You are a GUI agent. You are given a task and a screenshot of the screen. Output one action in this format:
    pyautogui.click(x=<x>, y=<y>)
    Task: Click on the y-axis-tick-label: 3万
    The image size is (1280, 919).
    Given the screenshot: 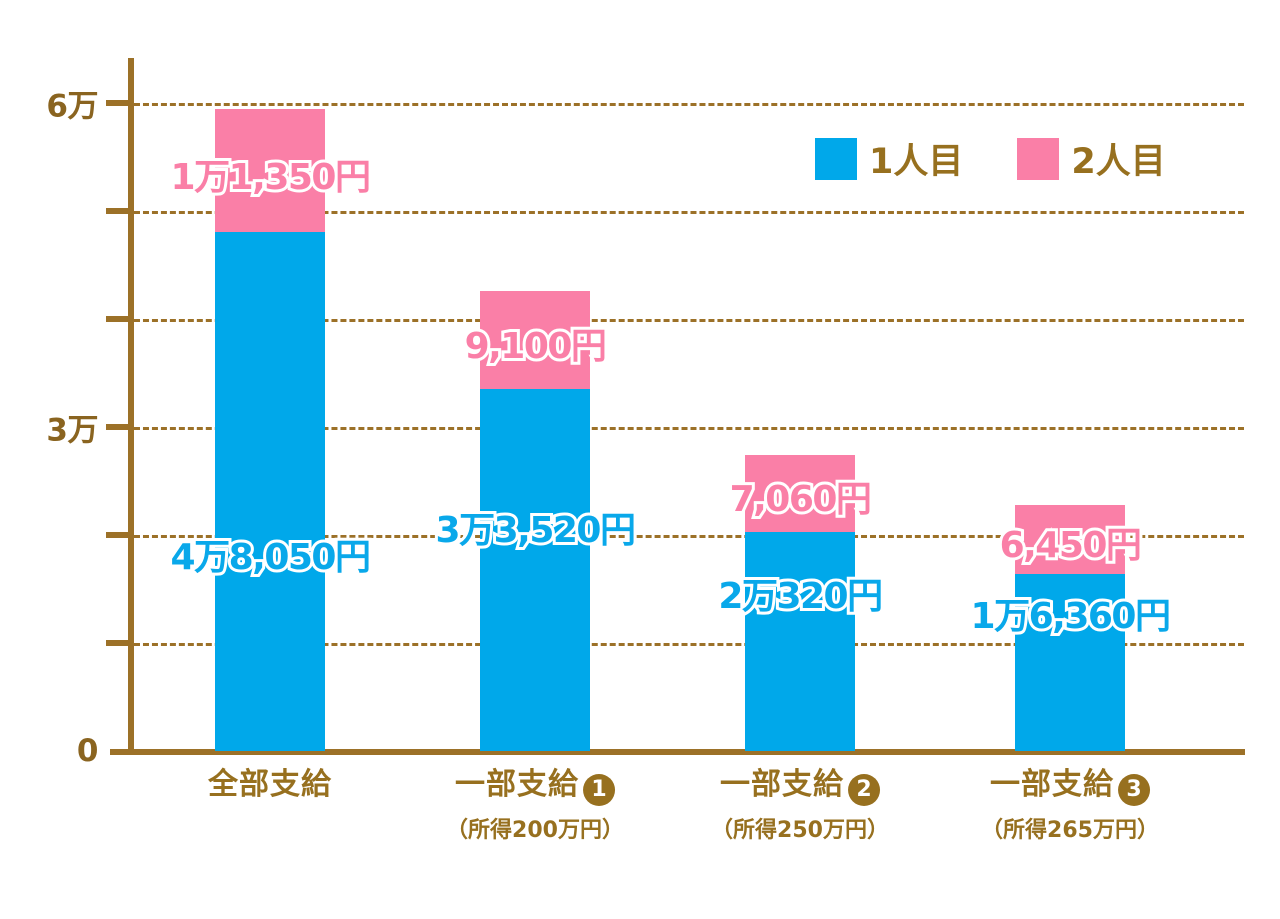 What is the action you would take?
    pyautogui.click(x=72, y=430)
    